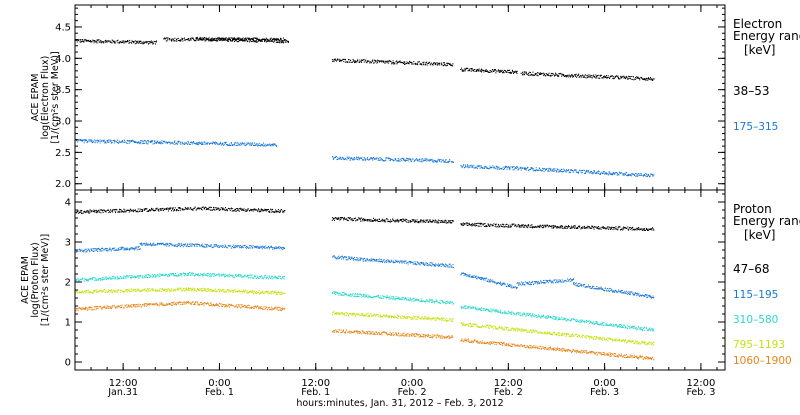 The image size is (800, 415). Describe the element at coordinates (68, 283) in the screenshot. I see `y-tick-label: 2` at that location.